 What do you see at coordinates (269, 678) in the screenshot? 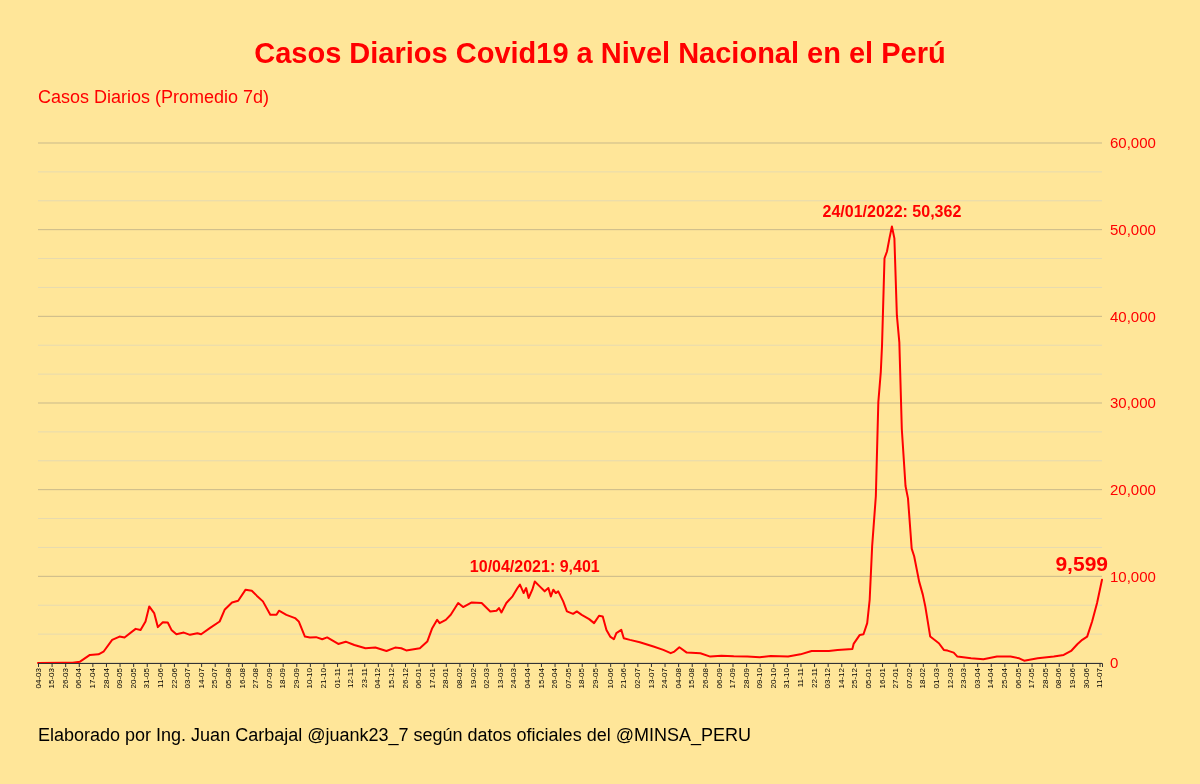
I see `x-tick-label: 07-09` at bounding box center [269, 678].